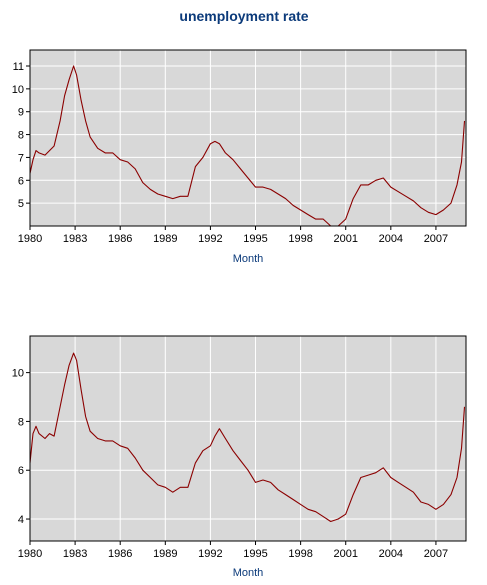  What do you see at coordinates (21, 520) in the screenshot?
I see `y-tick-label: 4` at bounding box center [21, 520].